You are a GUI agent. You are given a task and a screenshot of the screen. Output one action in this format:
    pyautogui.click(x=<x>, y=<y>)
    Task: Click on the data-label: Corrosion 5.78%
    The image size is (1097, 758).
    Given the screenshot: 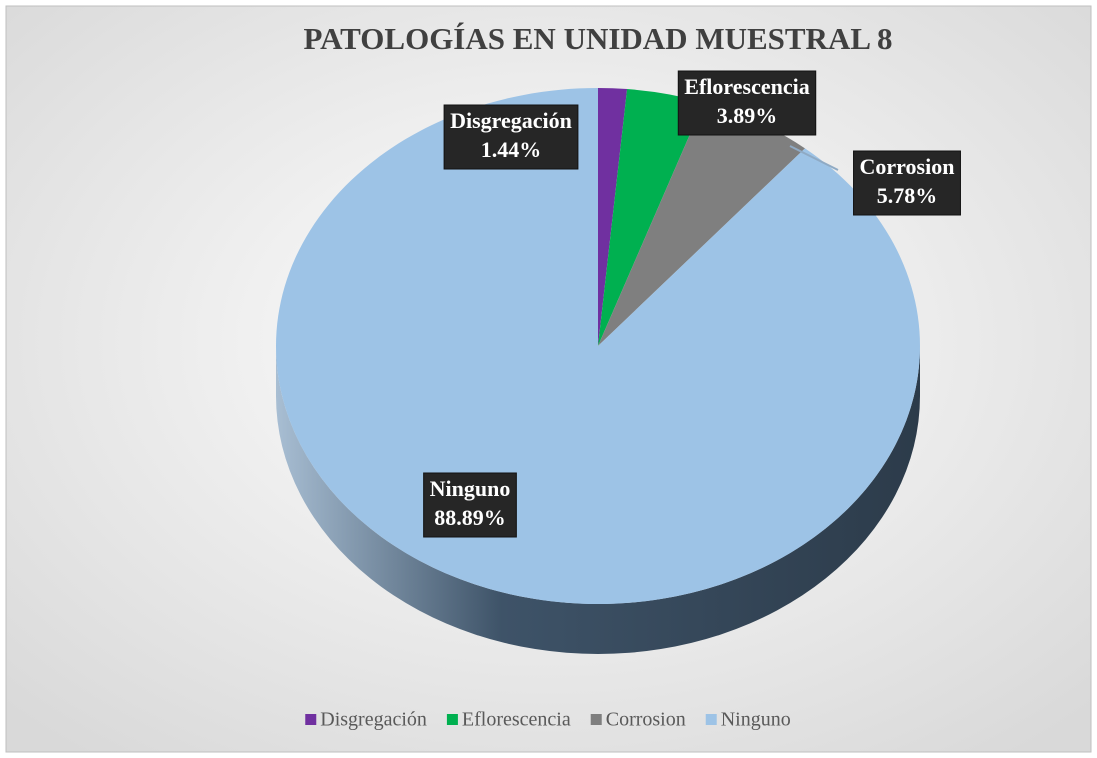 What is the action you would take?
    pyautogui.click(x=907, y=183)
    